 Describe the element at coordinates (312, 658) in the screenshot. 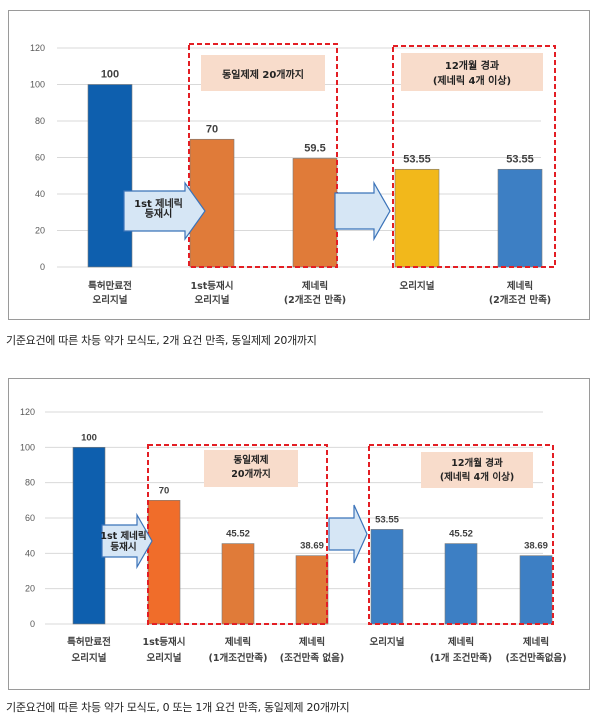

I see `x-tick-label: (조건만족 없음)` at that location.